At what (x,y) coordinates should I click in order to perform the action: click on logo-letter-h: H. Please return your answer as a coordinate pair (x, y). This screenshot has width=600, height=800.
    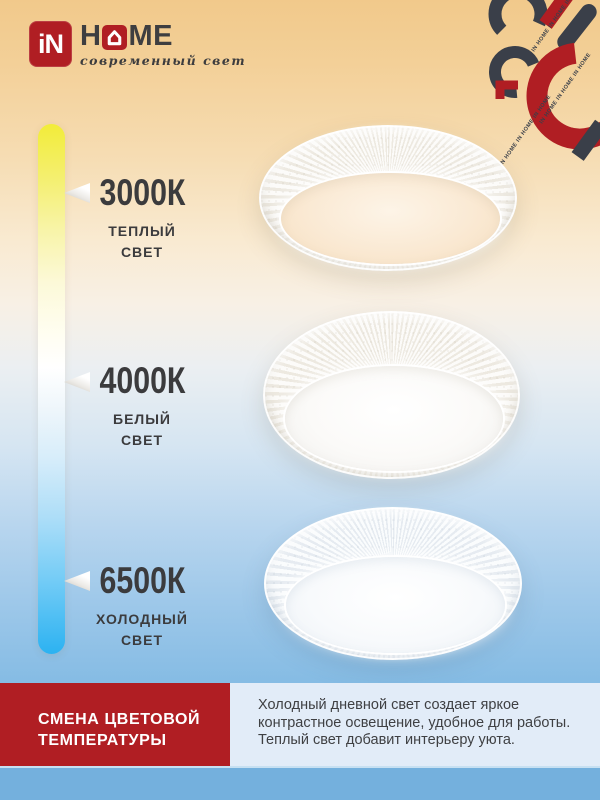
    Looking at the image, I should click on (91, 36).